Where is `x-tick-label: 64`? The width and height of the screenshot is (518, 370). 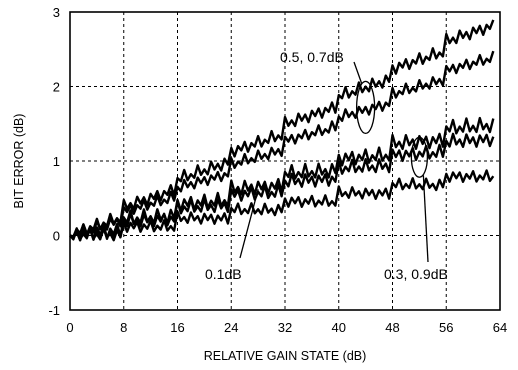 x-tick-label: 64 is located at coordinates (500, 327).